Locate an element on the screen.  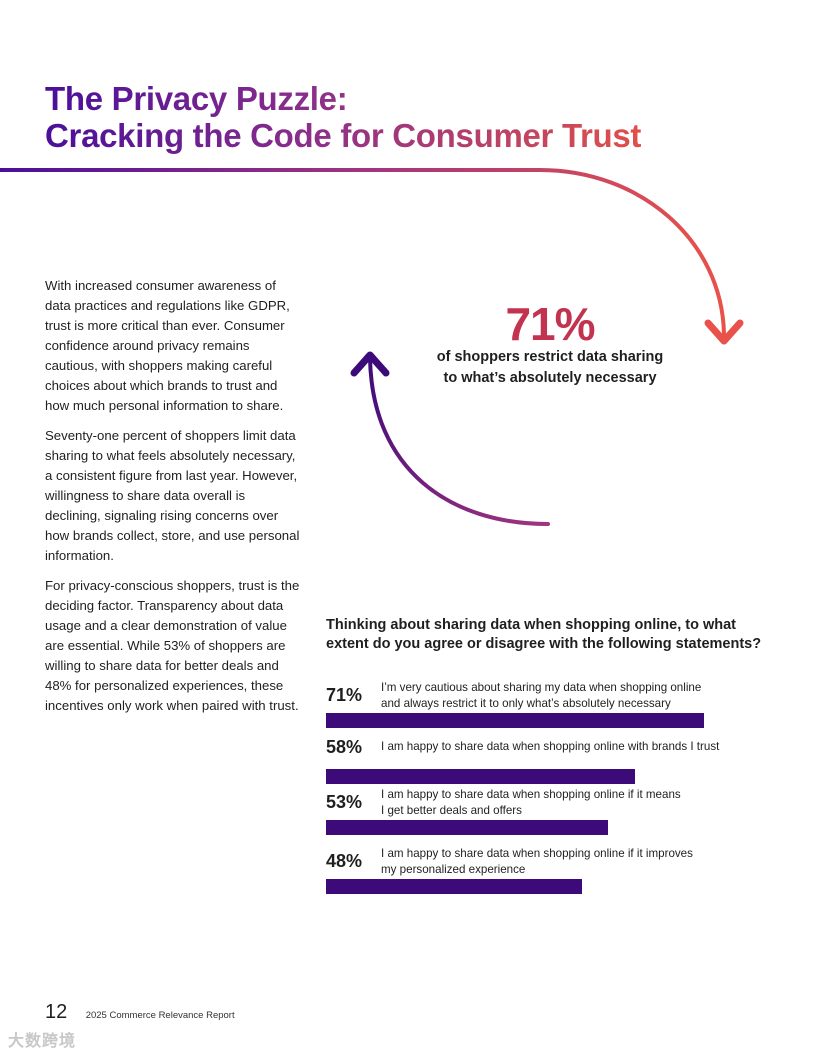
bar-value-label: 71% is located at coordinates (344, 695).